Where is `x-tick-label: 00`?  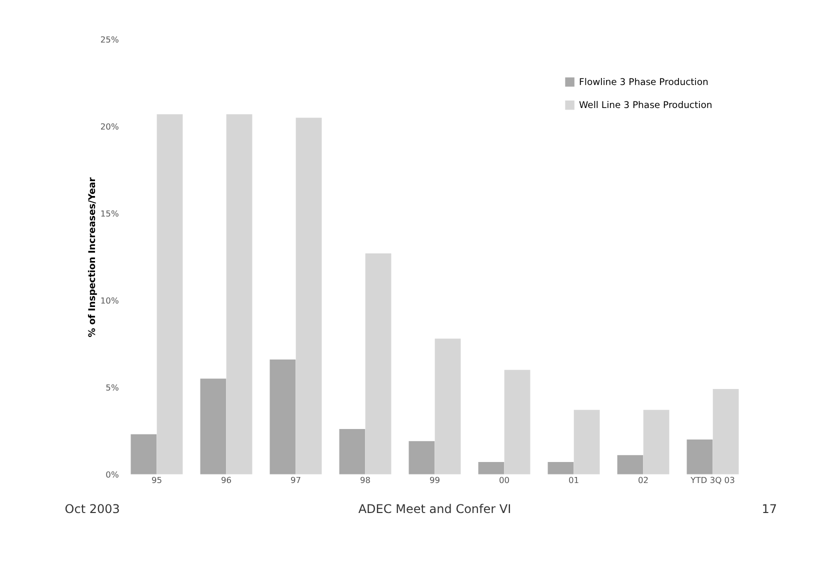 x-tick-label: 00 is located at coordinates (504, 480).